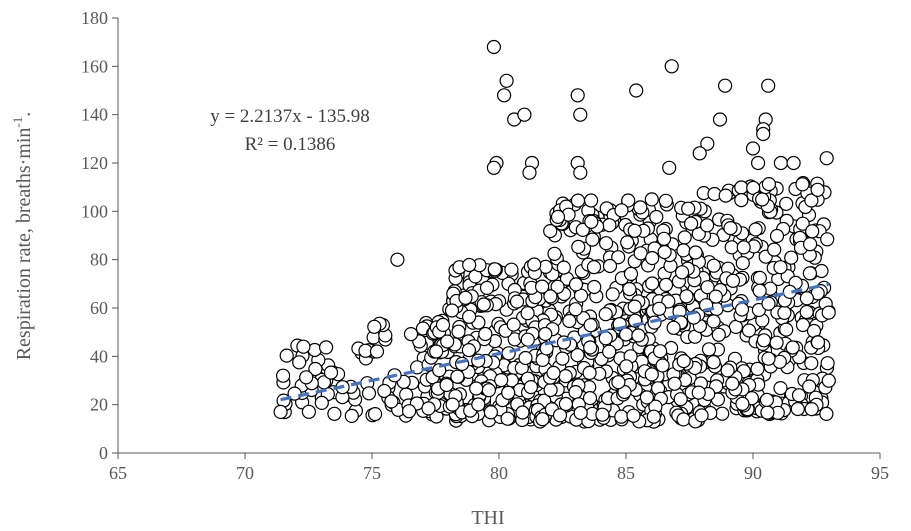 This screenshot has height=531, width=911. What do you see at coordinates (626, 473) in the screenshot?
I see `x-tick-label: 85` at bounding box center [626, 473].